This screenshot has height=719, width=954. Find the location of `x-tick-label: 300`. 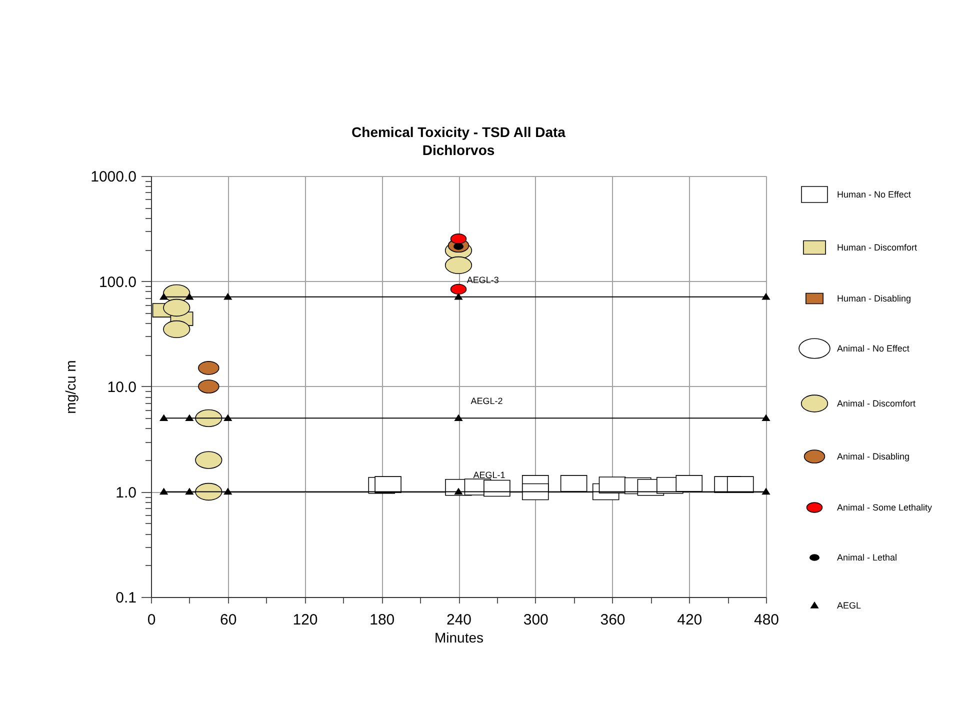

x-tick-label: 300 is located at coordinates (535, 620).